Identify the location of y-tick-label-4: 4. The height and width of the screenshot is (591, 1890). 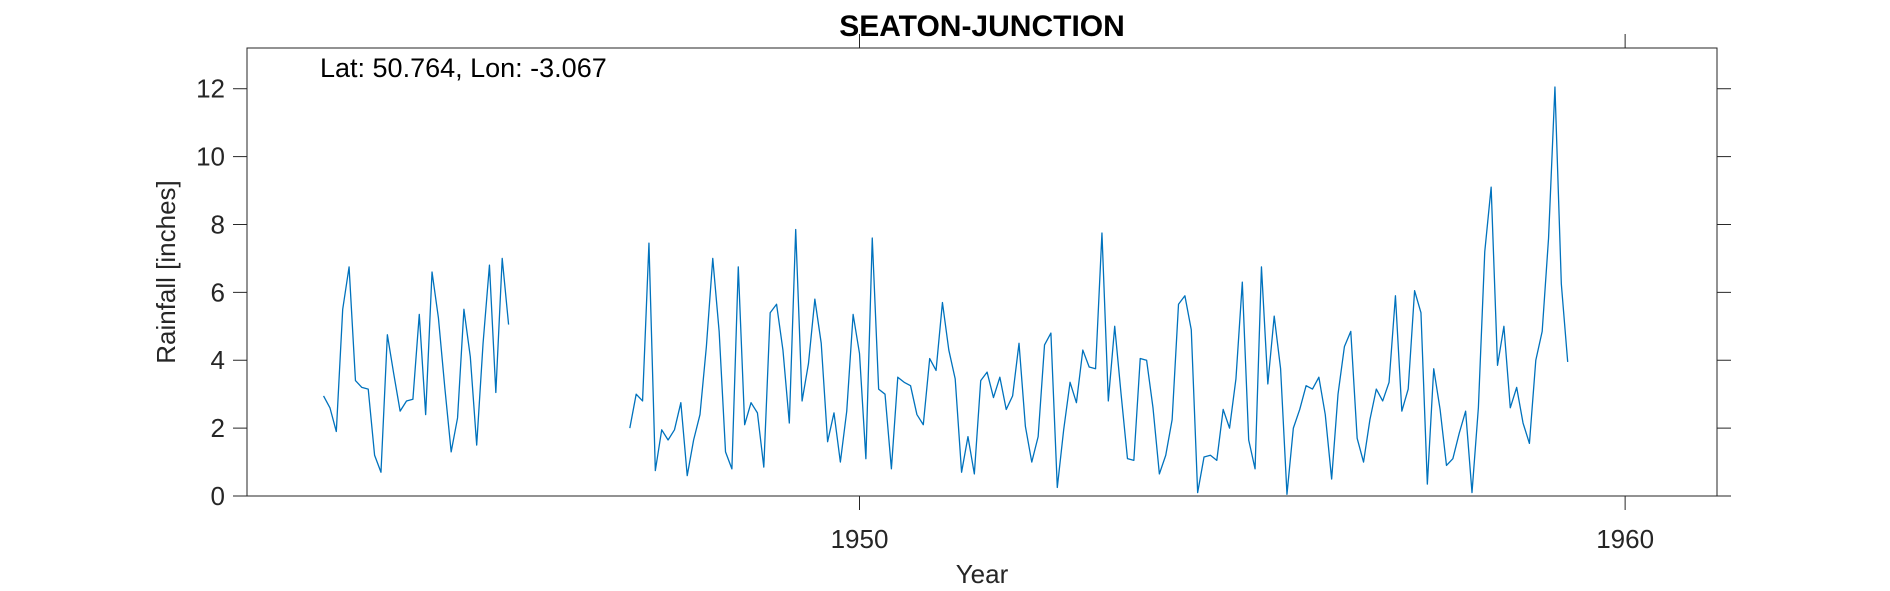
(218, 360).